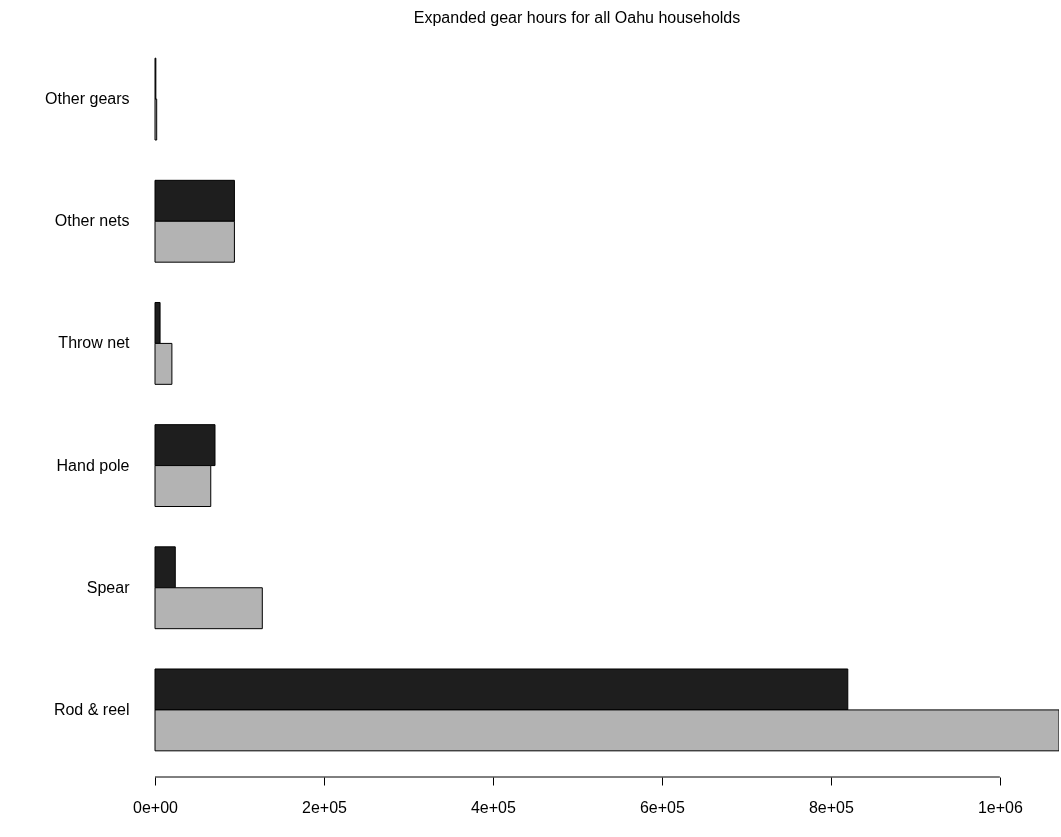 The image size is (1061, 837). Describe the element at coordinates (325, 807) in the screenshot. I see `x-tick-label: 2e+05` at that location.